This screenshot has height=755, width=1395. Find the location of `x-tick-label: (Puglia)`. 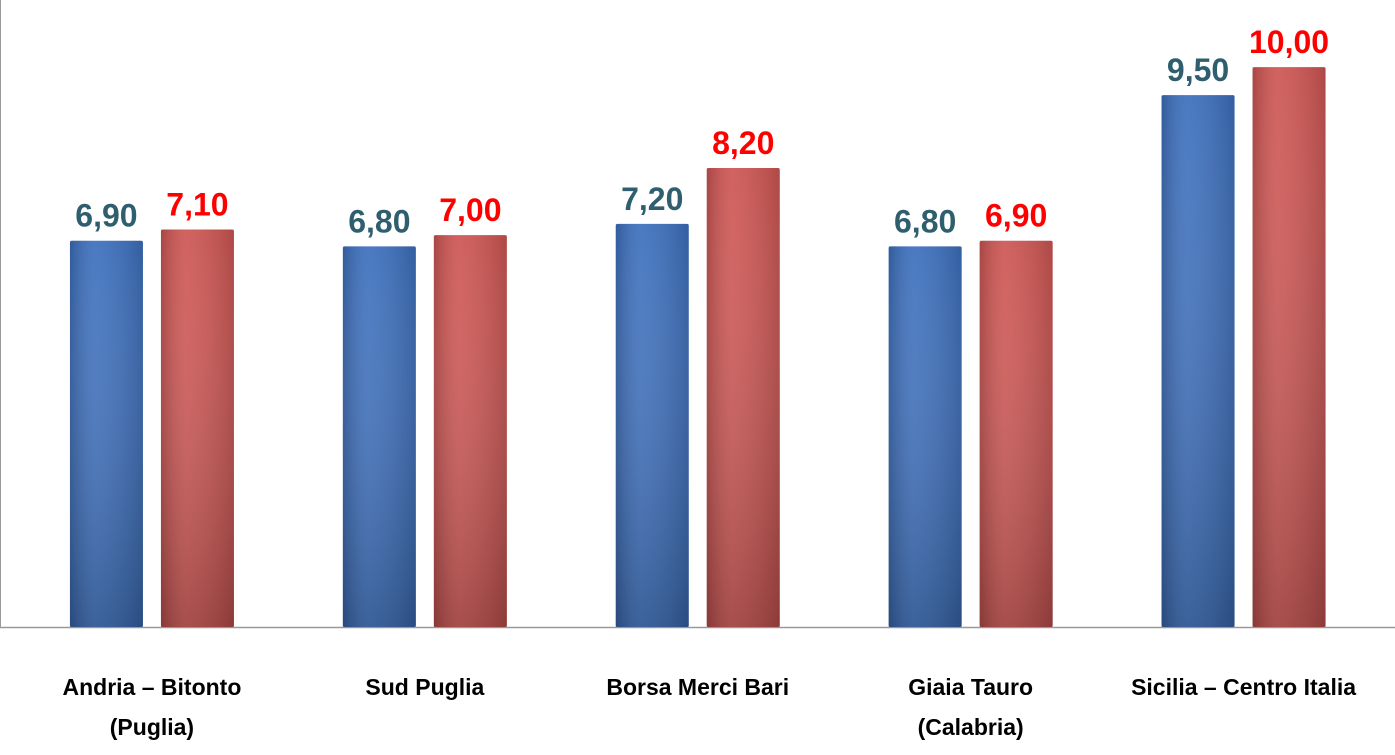

x-tick-label: (Puglia) is located at coordinates (152, 727).